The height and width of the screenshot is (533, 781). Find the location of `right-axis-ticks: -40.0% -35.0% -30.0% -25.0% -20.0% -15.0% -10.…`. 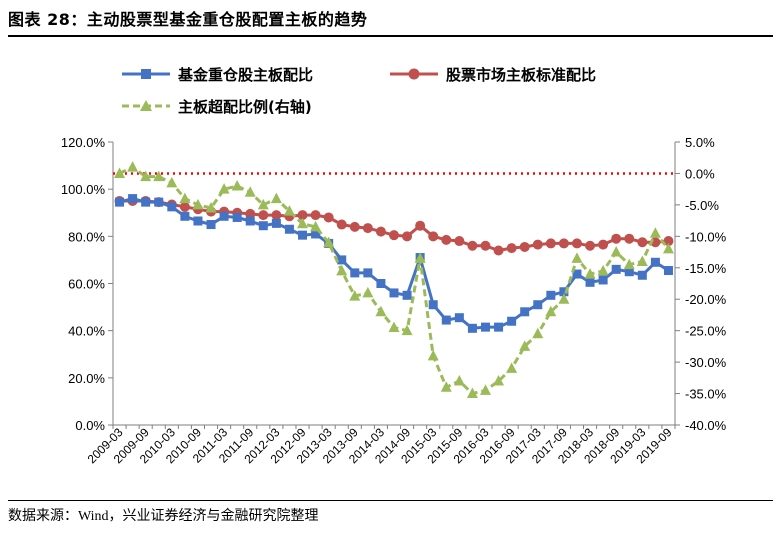

right-axis-ticks: -40.0% -35.0% -30.0% -25.0% -20.0% -15.0% -10.… is located at coordinates (701, 284).